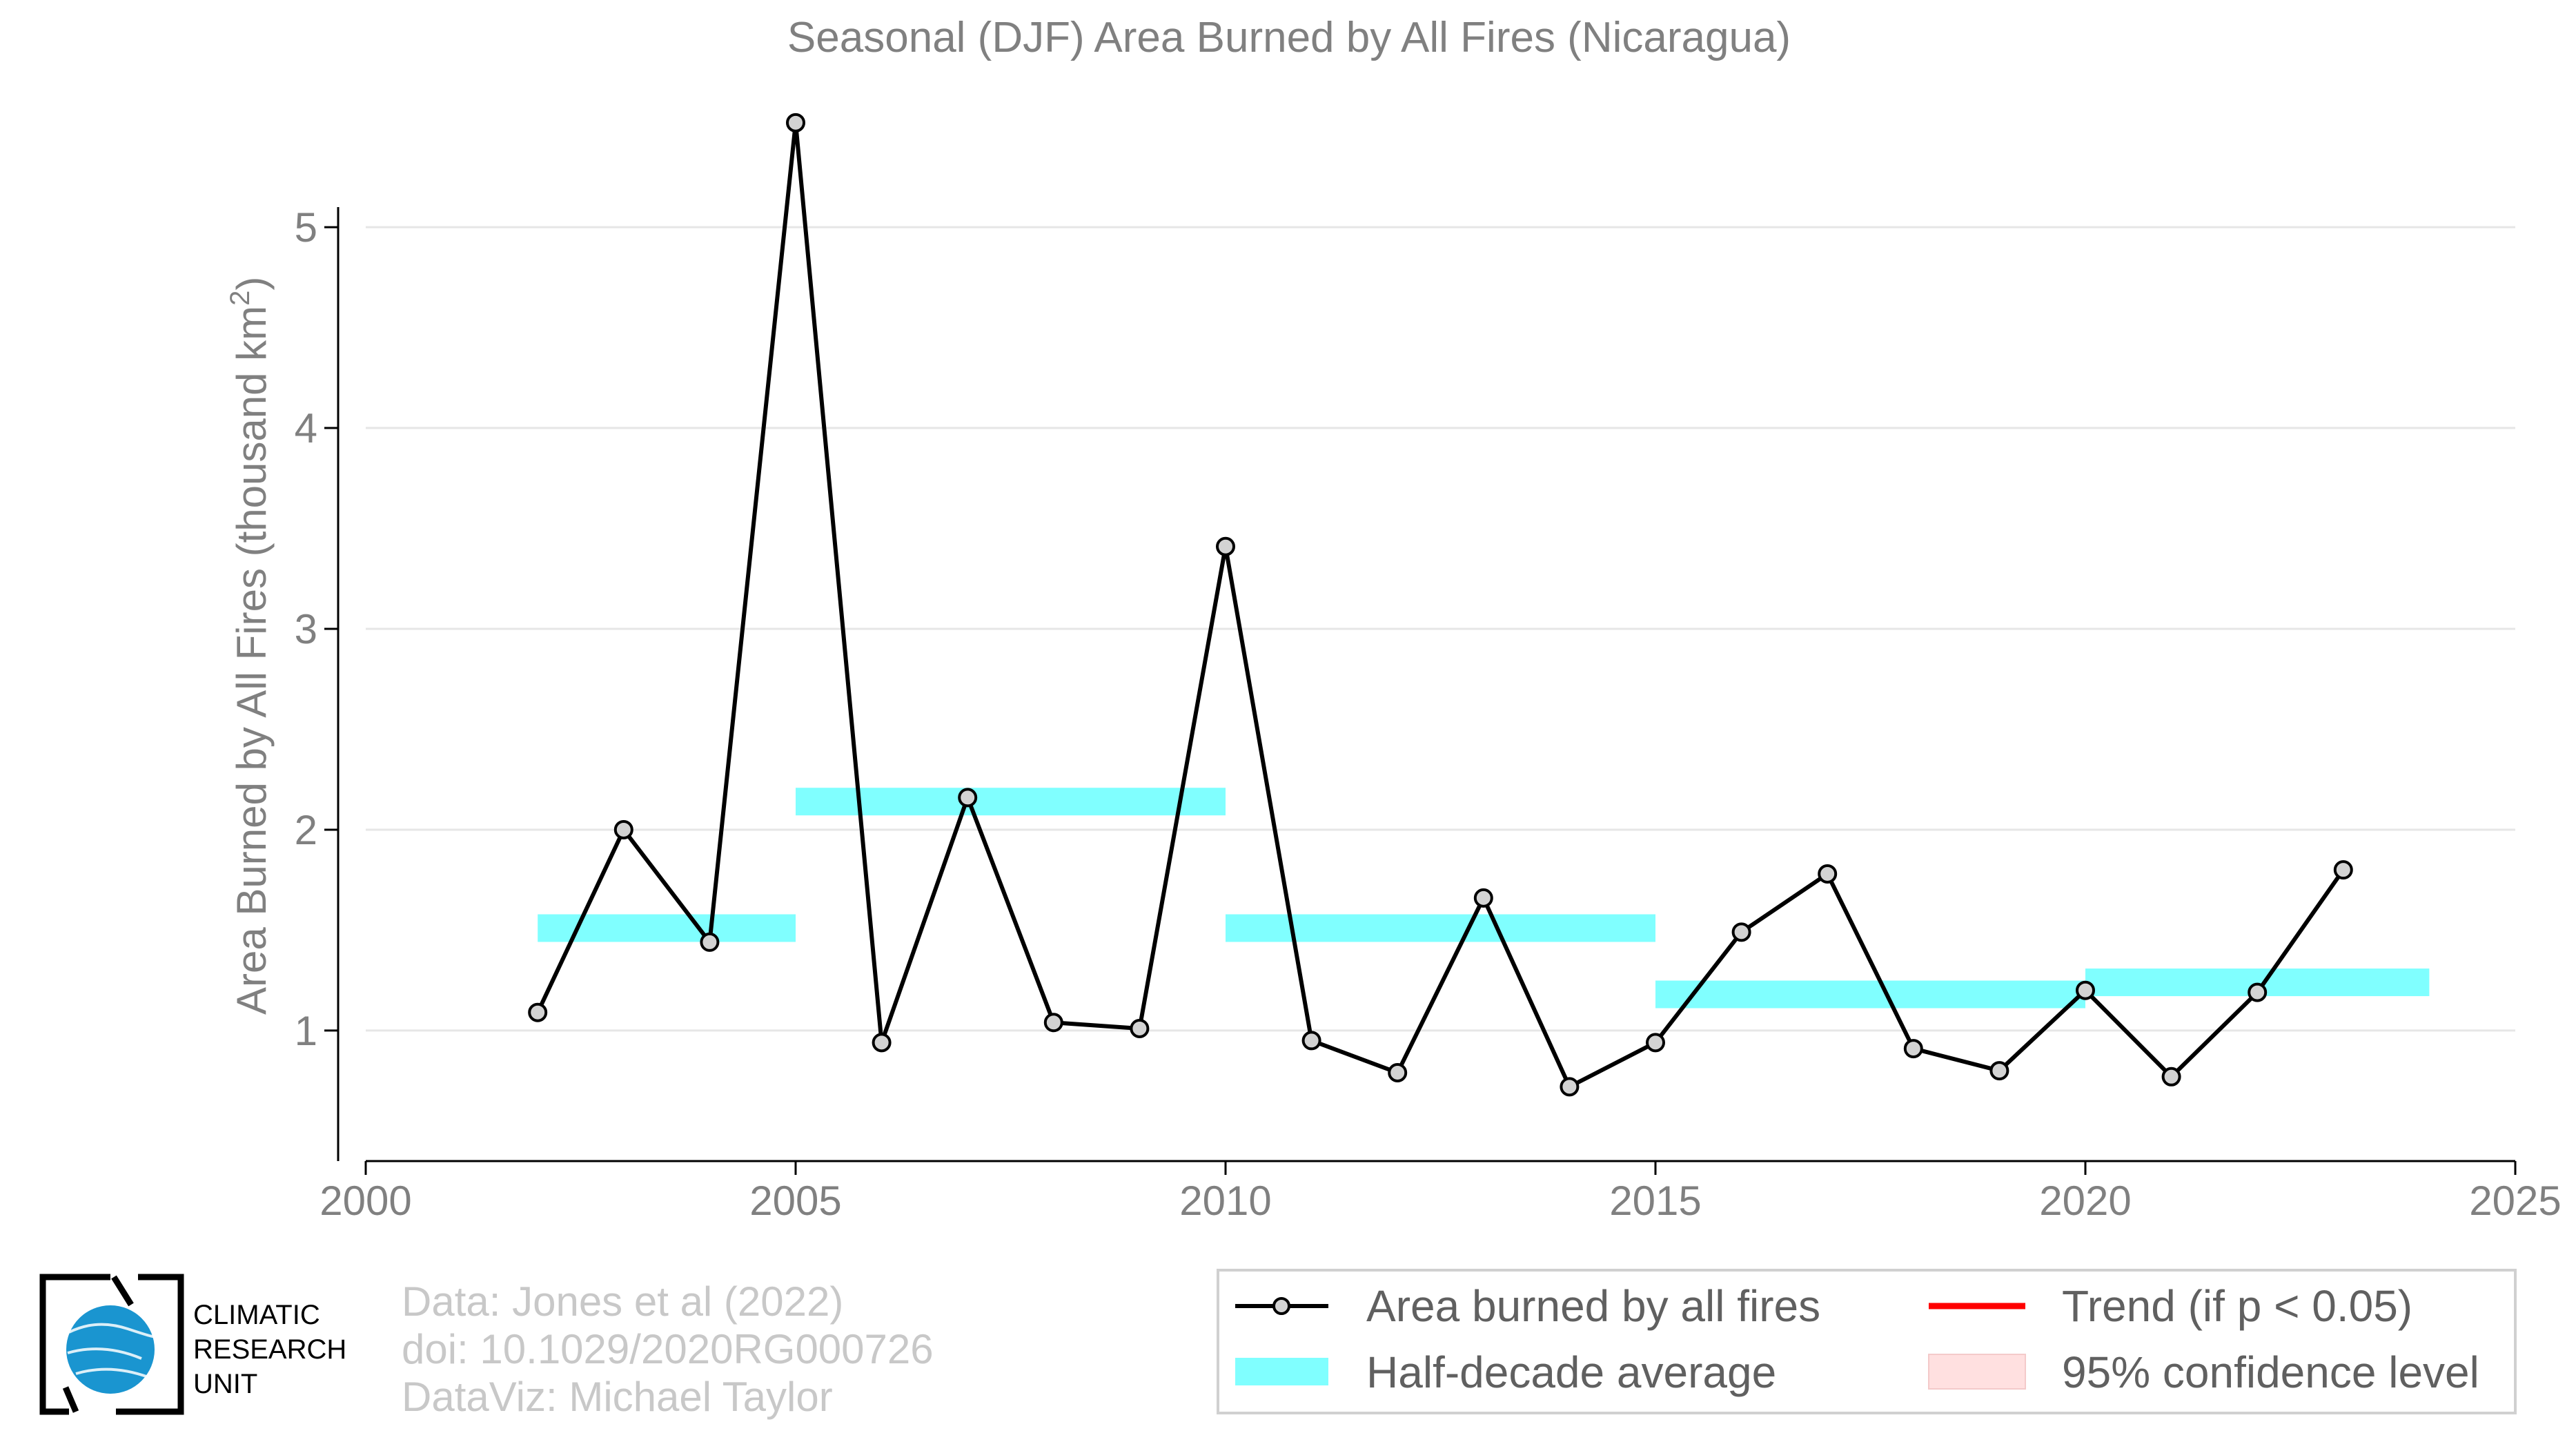  I want to click on legend-swatch-average, so click(1281, 1371).